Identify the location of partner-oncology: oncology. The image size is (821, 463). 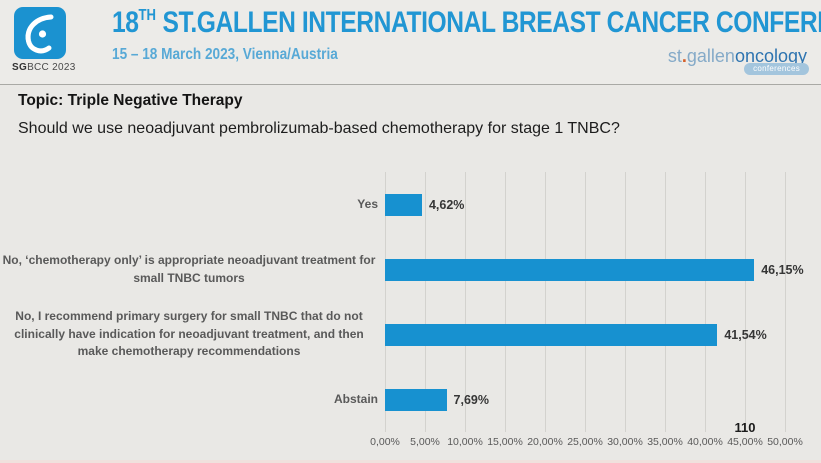
(770, 56).